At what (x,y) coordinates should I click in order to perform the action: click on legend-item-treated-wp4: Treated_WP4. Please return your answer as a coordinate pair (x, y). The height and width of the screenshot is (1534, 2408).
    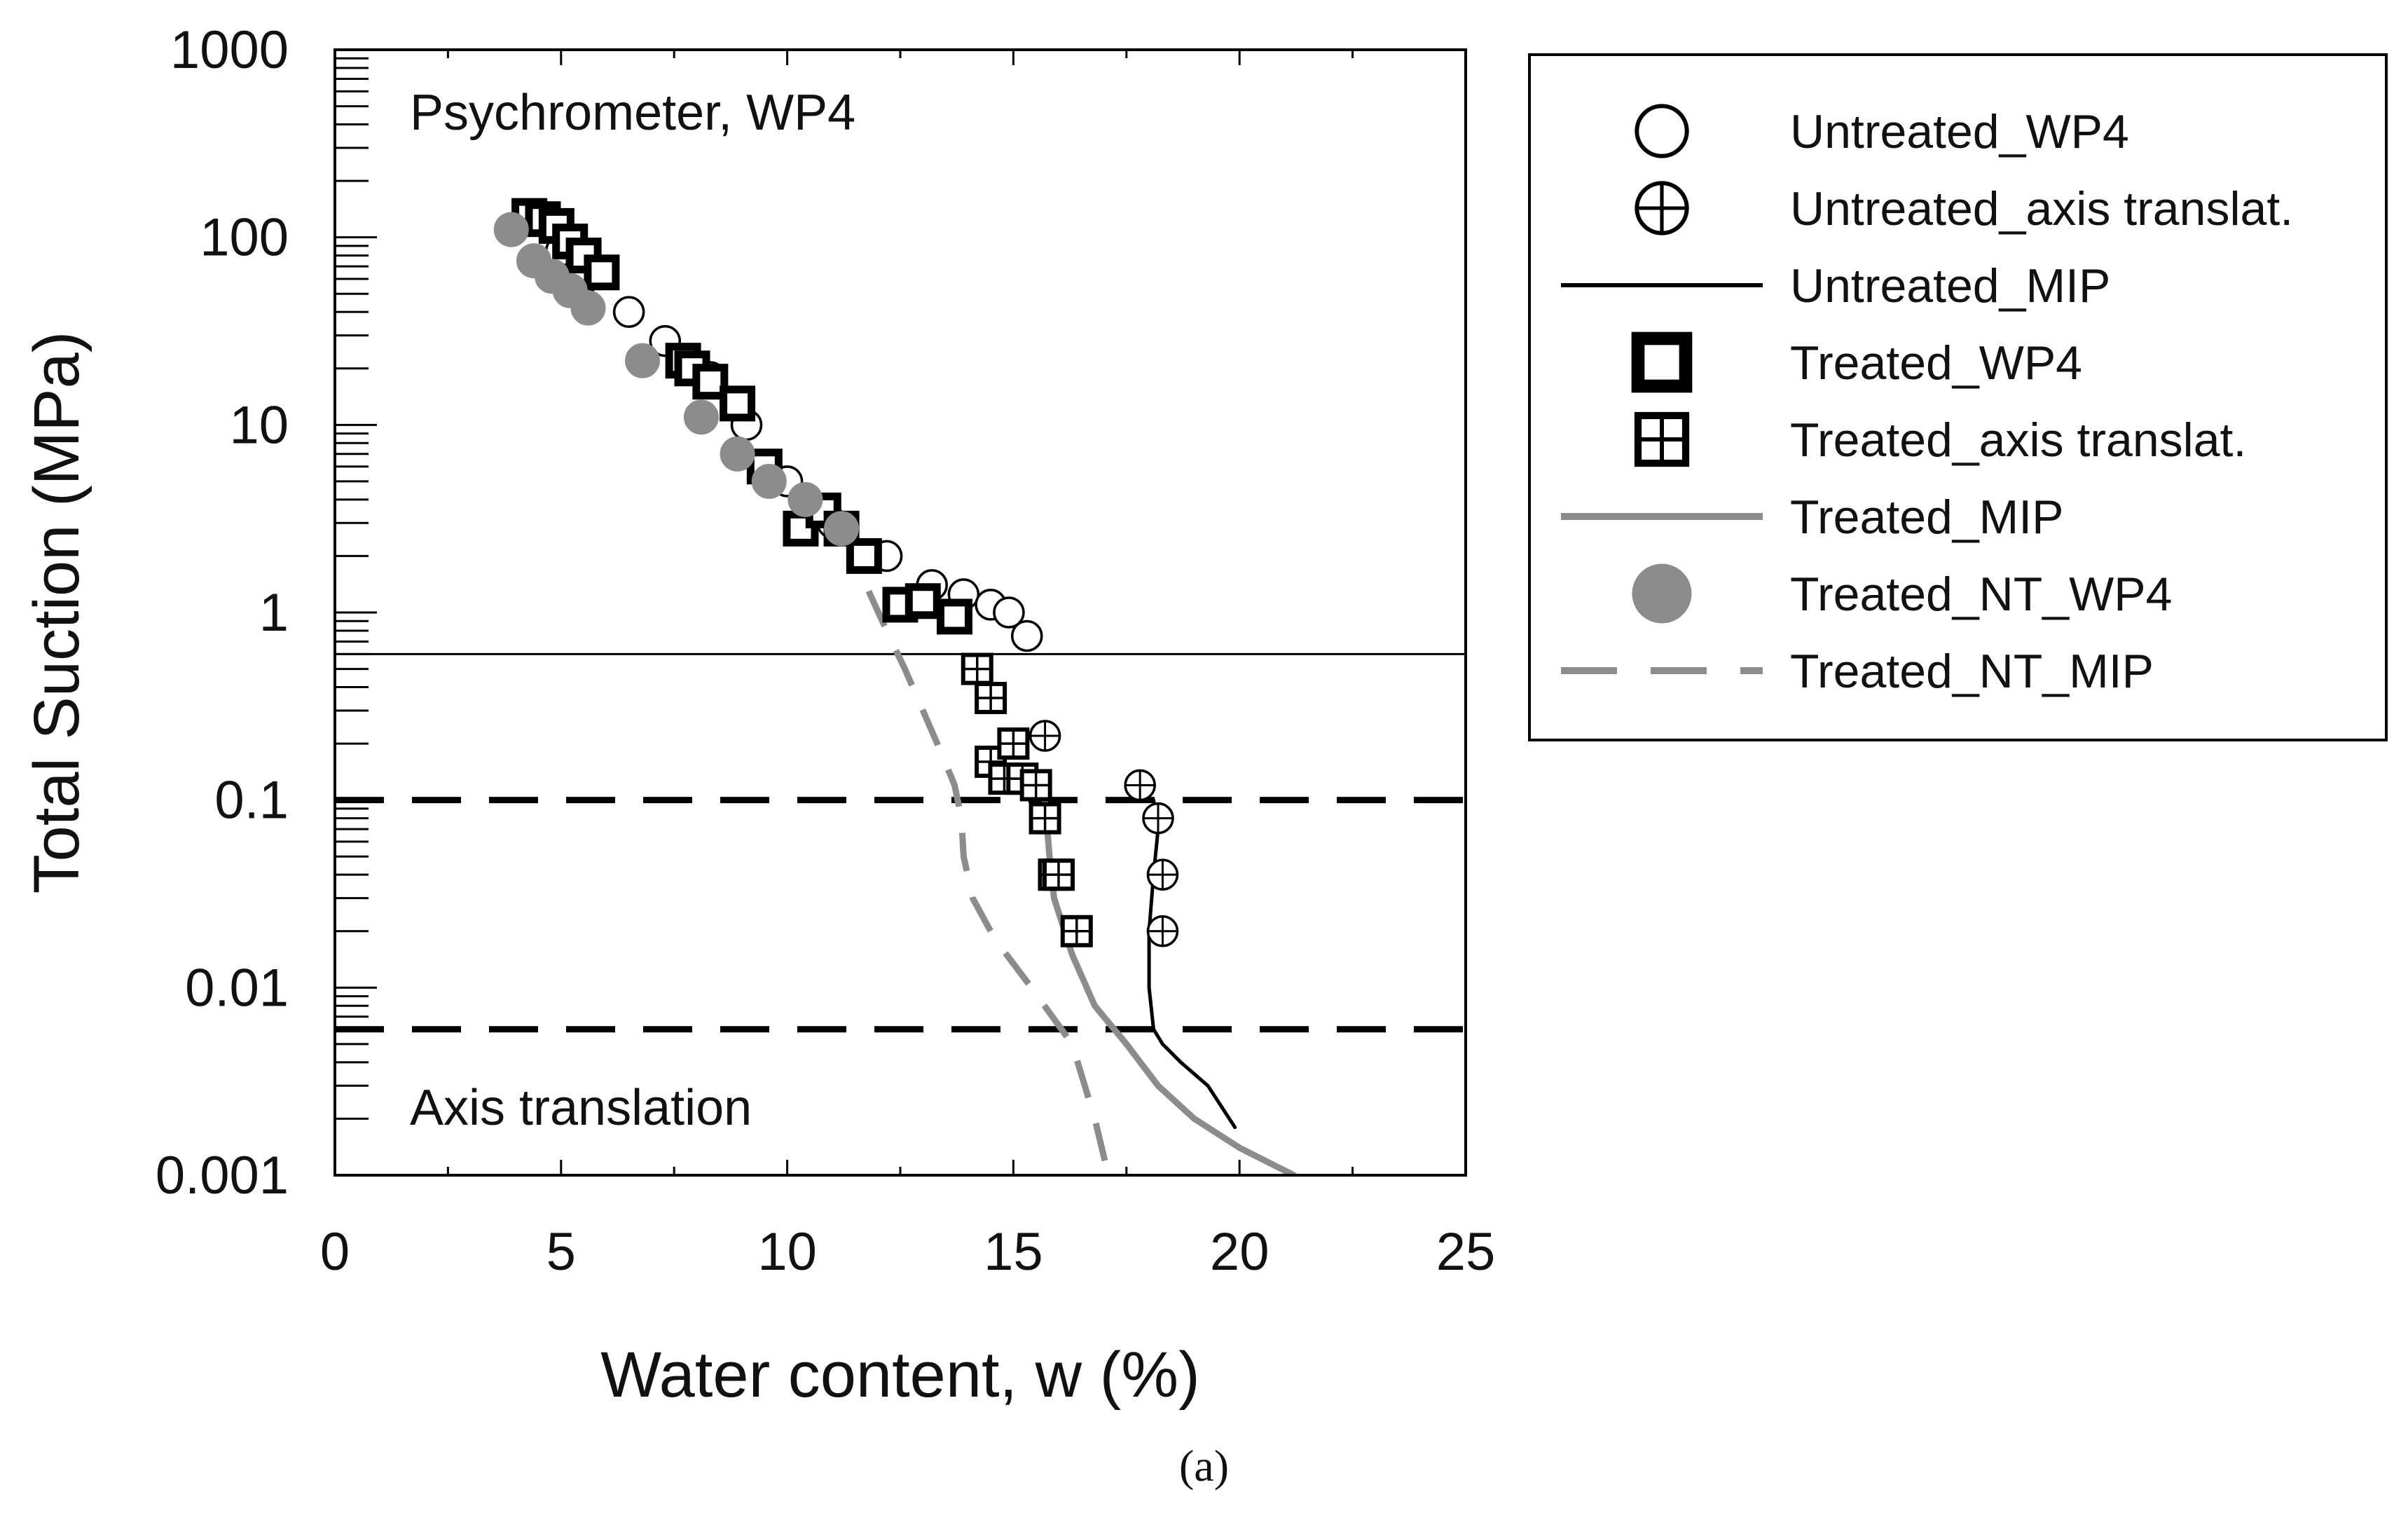
    Looking at the image, I should click on (1856, 362).